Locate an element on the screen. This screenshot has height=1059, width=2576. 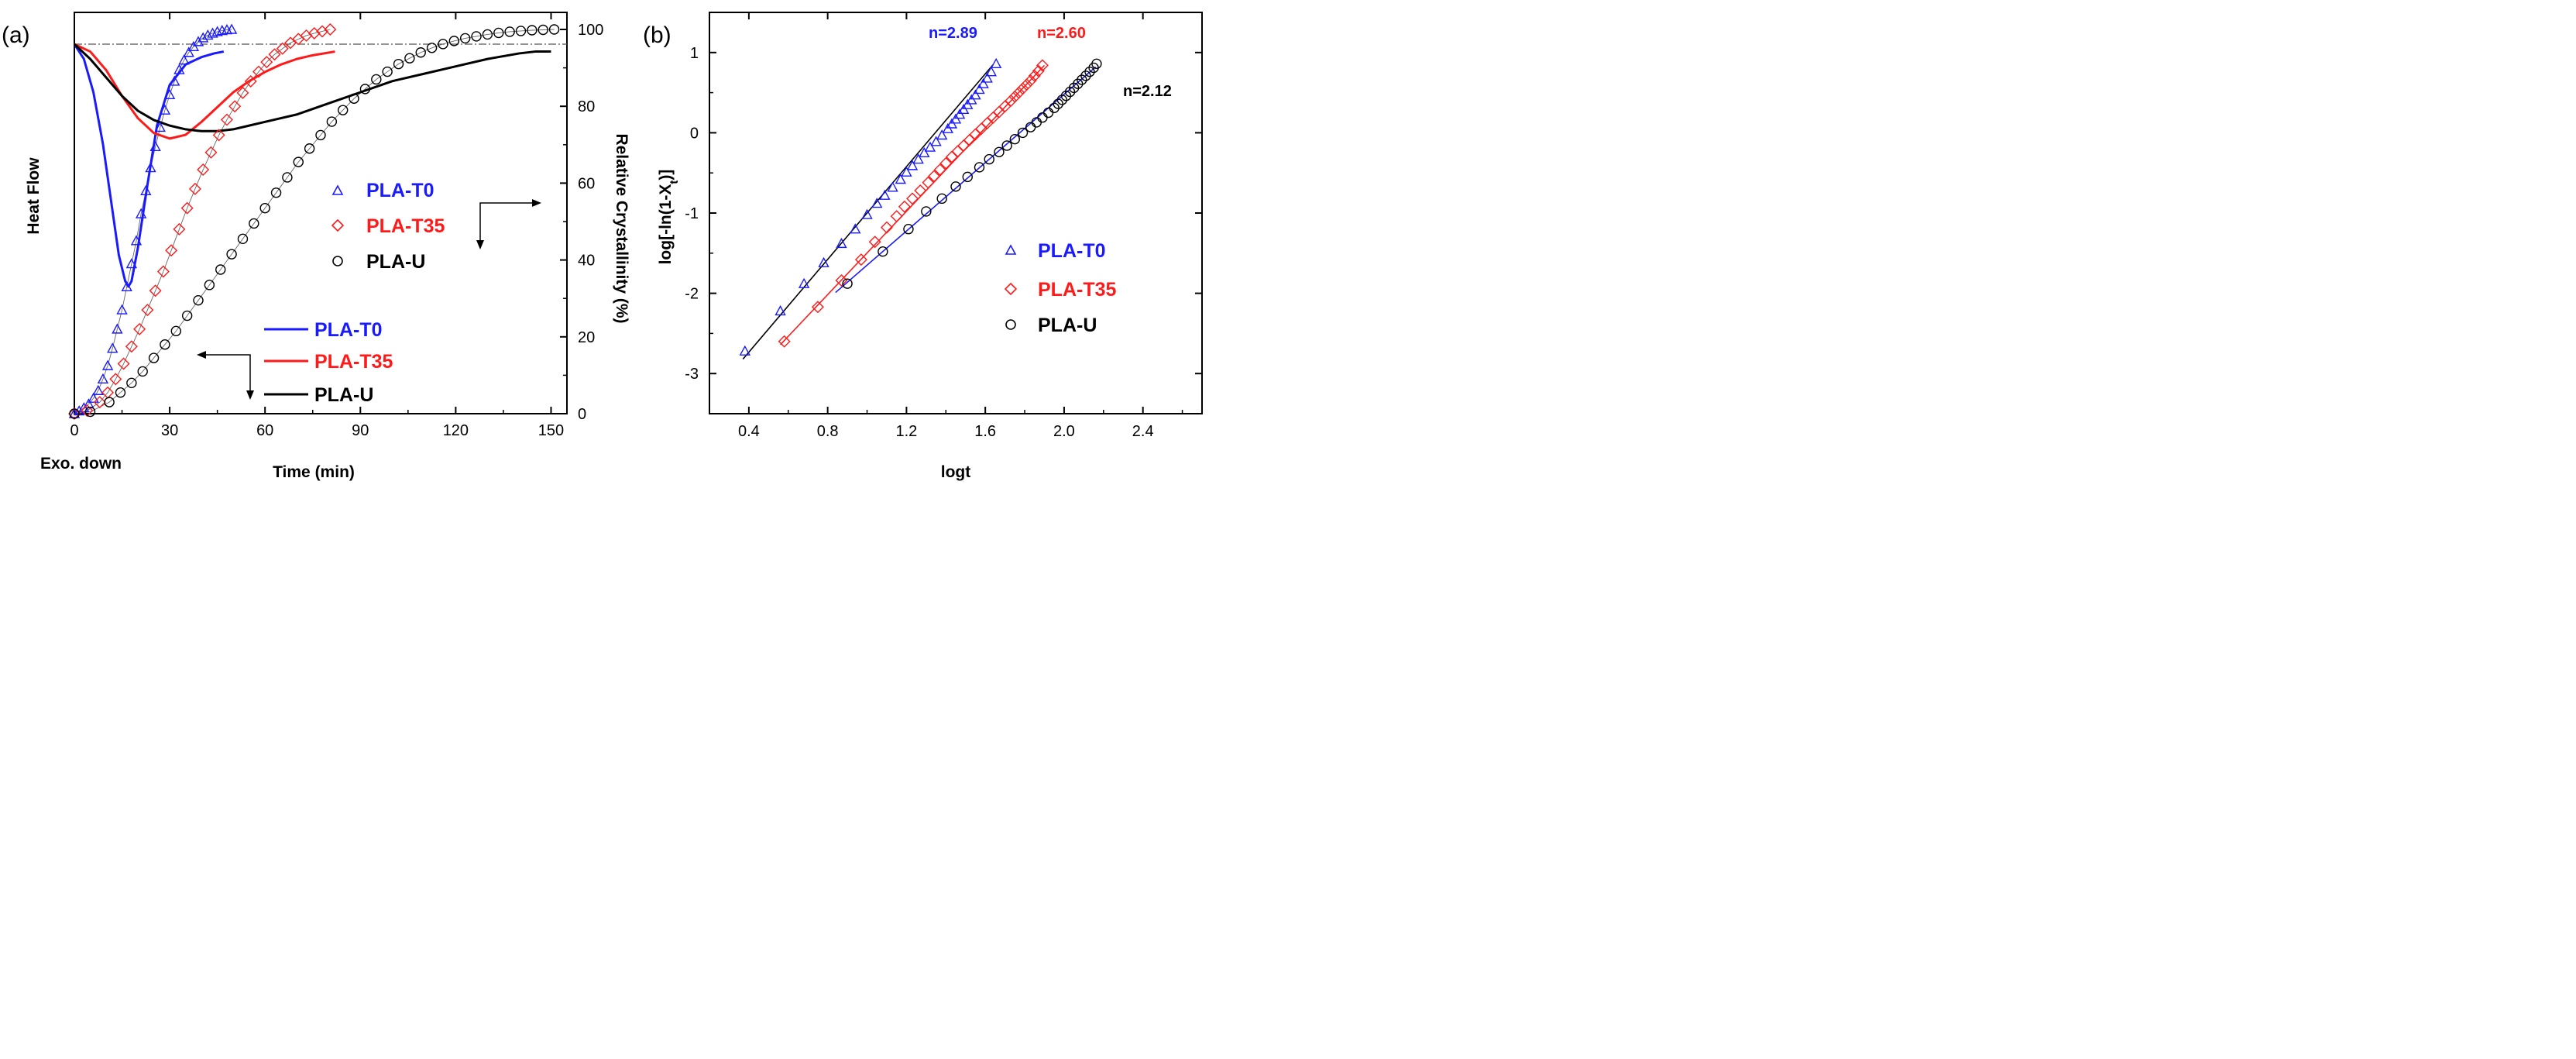
legend-marker-label: PLA-U is located at coordinates (395, 262).